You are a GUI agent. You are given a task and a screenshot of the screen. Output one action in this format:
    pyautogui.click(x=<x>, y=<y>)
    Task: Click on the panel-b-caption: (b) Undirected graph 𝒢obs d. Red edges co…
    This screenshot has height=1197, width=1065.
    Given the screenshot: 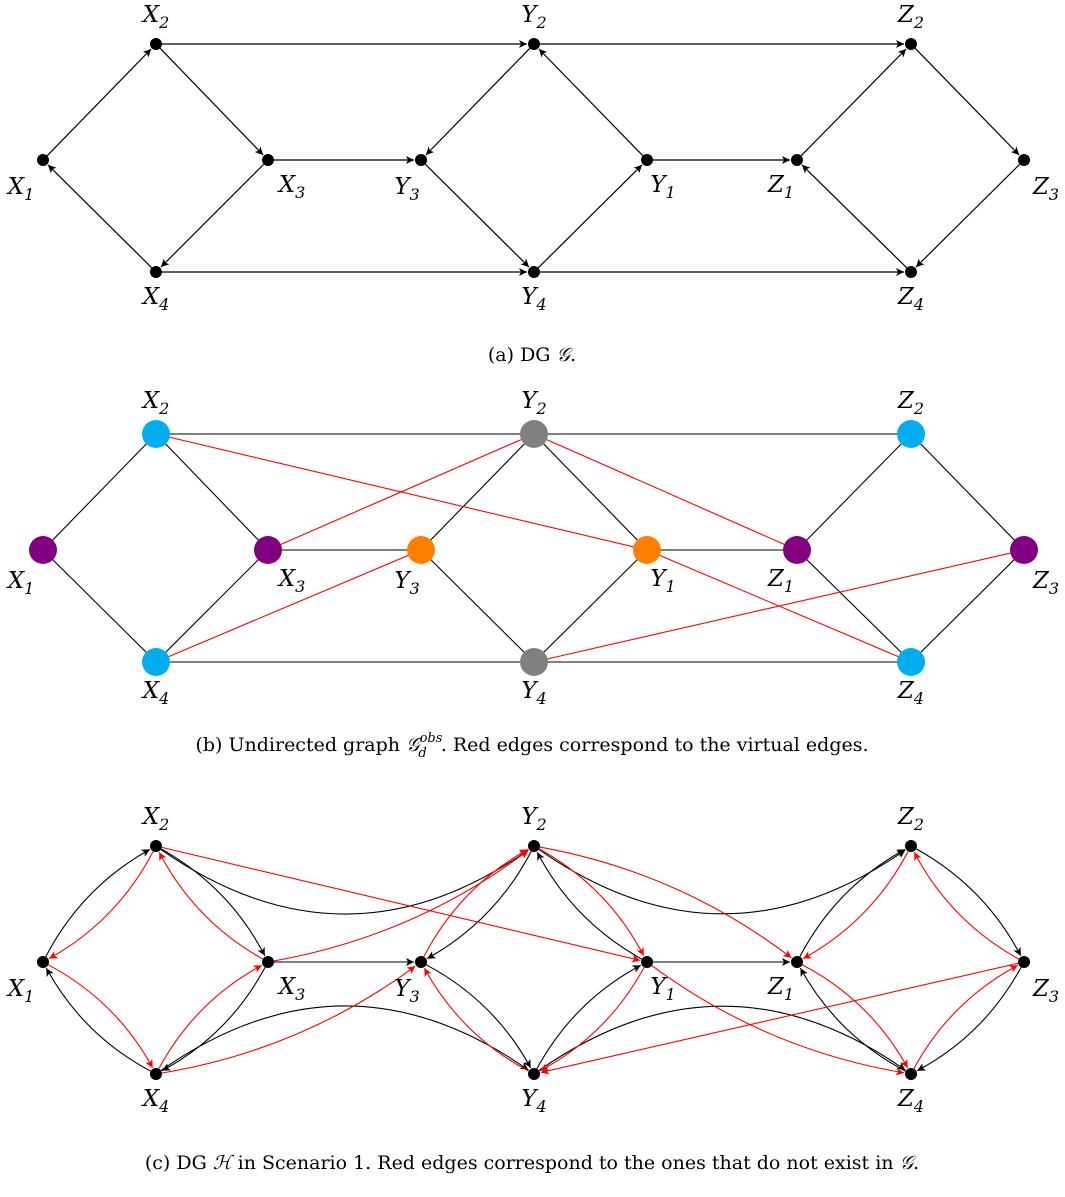 What is the action you would take?
    pyautogui.click(x=531, y=746)
    